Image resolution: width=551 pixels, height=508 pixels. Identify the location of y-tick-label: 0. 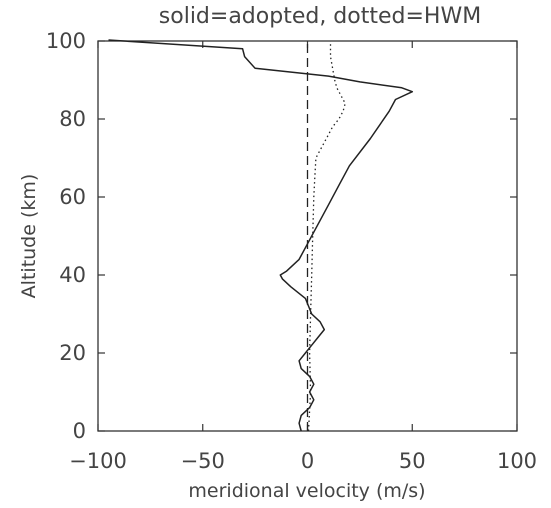
(79, 431).